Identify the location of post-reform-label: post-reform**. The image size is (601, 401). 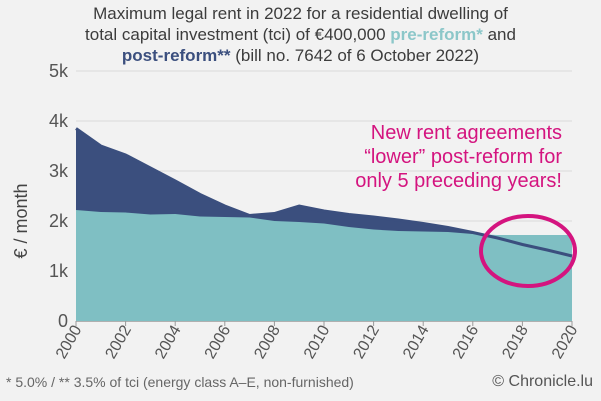
(176, 55).